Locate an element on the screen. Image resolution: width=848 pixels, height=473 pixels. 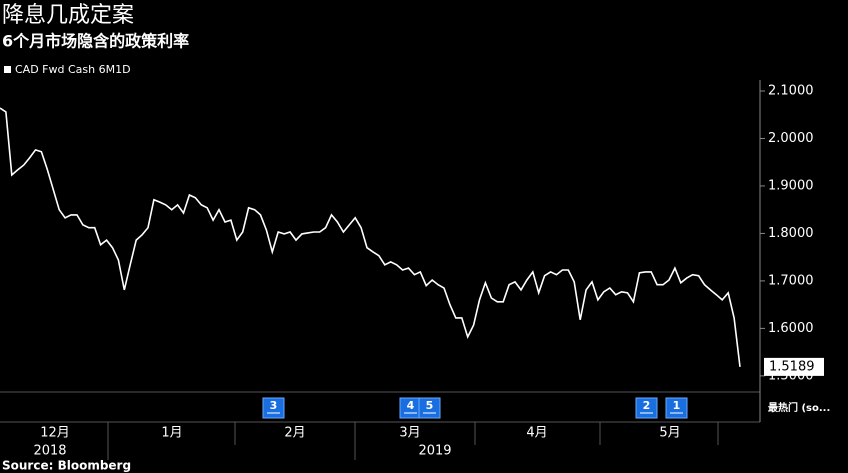
x-tick-label: 2月 is located at coordinates (294, 433).